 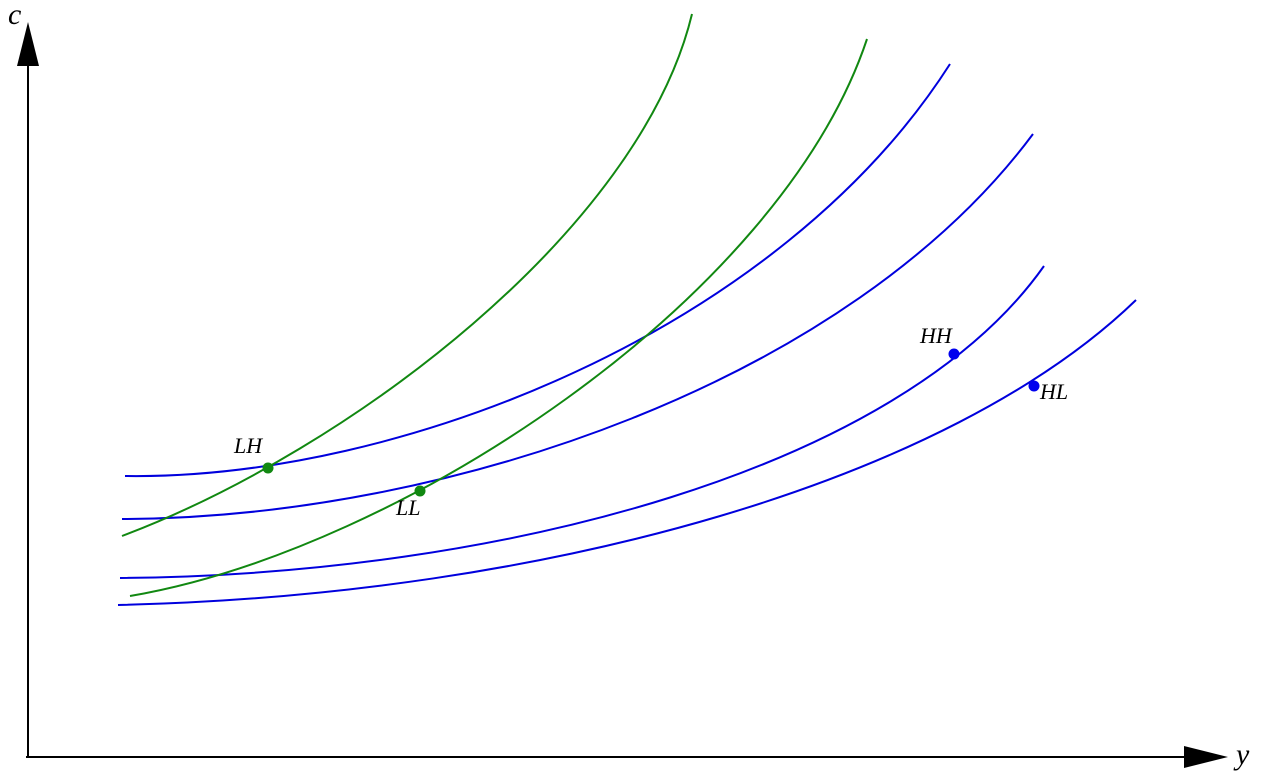 What do you see at coordinates (1206, 757) in the screenshot?
I see `x-arrow` at bounding box center [1206, 757].